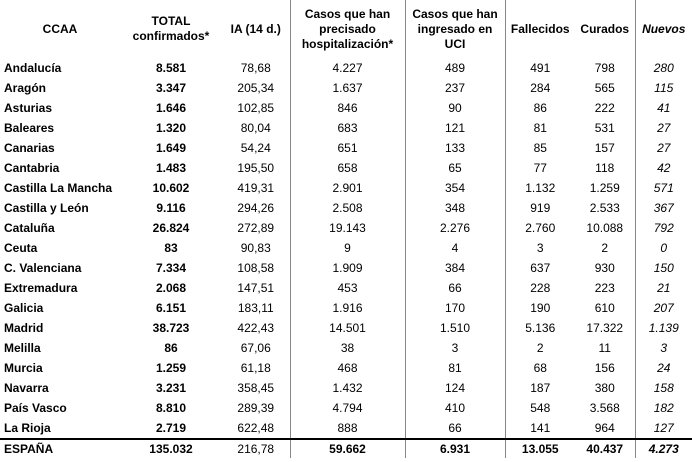  What do you see at coordinates (539, 29) in the screenshot?
I see `column-header: Fallecidos` at bounding box center [539, 29].